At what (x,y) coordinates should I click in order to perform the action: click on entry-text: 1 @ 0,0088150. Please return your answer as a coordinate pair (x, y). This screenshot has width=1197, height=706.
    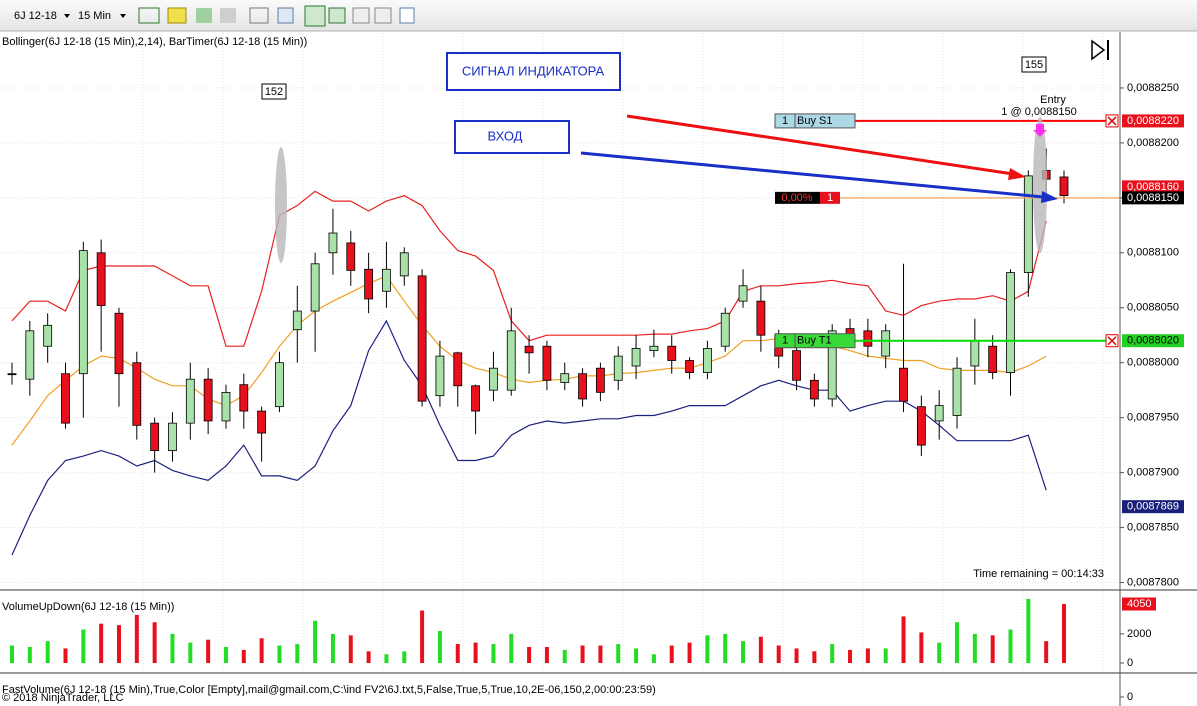
    Looking at the image, I should click on (1038, 112).